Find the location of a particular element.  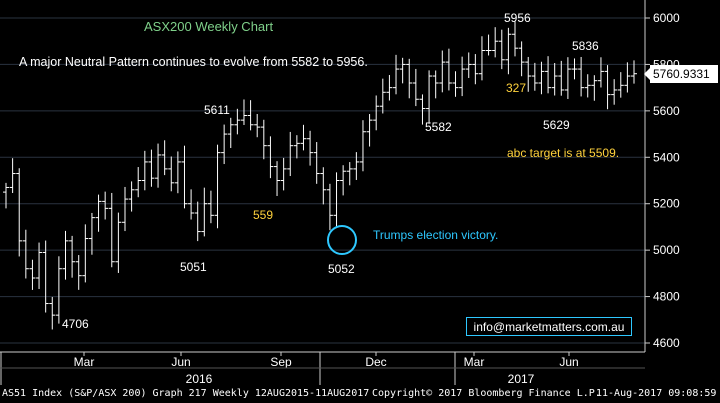

annotation-label: Trumps election victory. is located at coordinates (435, 235).